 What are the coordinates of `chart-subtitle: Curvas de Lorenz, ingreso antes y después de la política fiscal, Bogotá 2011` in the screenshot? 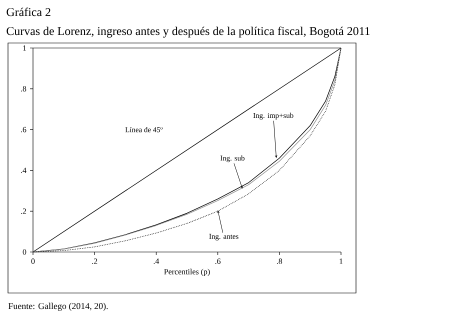 It's located at (188, 32).